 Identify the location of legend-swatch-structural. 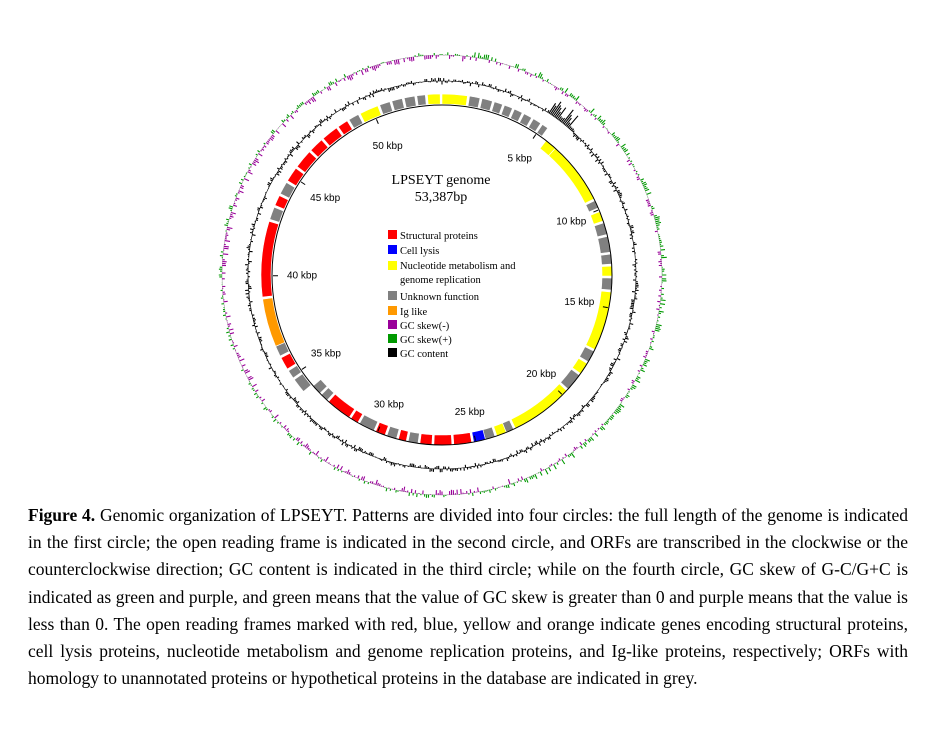
(392, 234).